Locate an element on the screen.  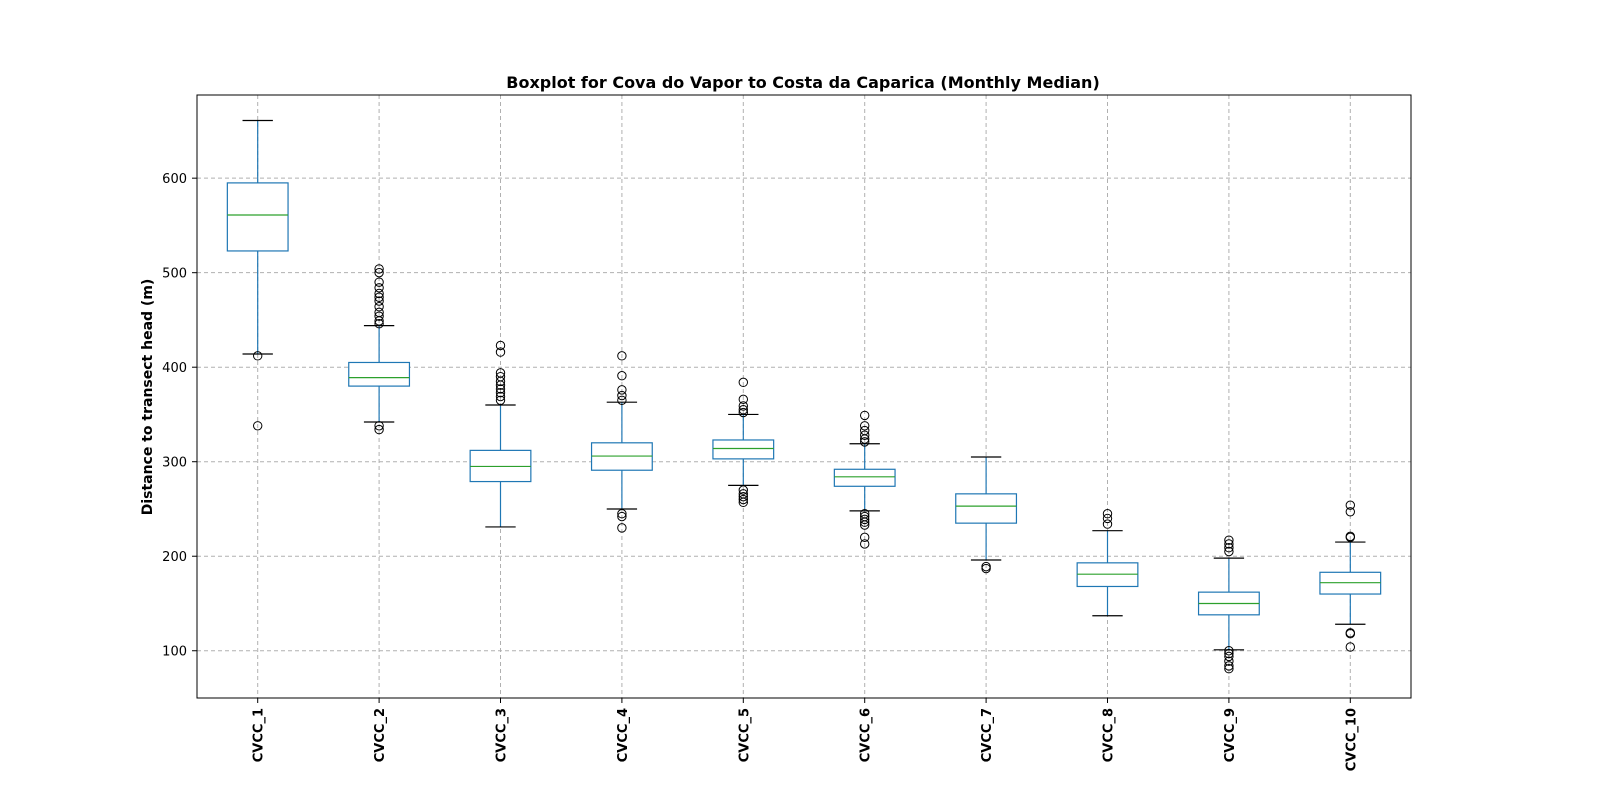
x-tick-label: CVCC_7 is located at coordinates (987, 735).